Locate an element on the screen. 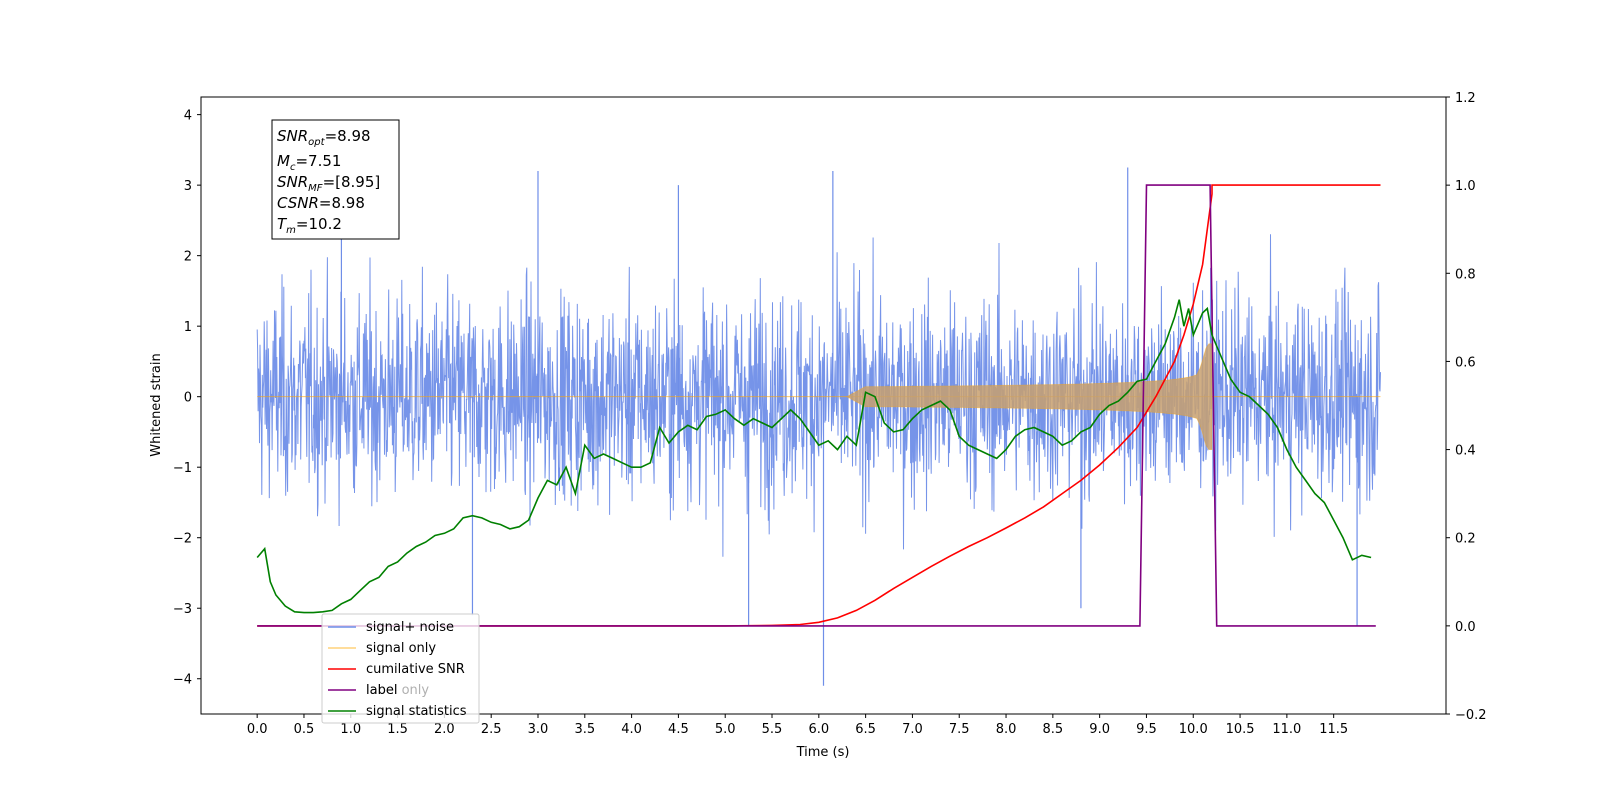  x-tick-label: 3.5 is located at coordinates (584, 729).